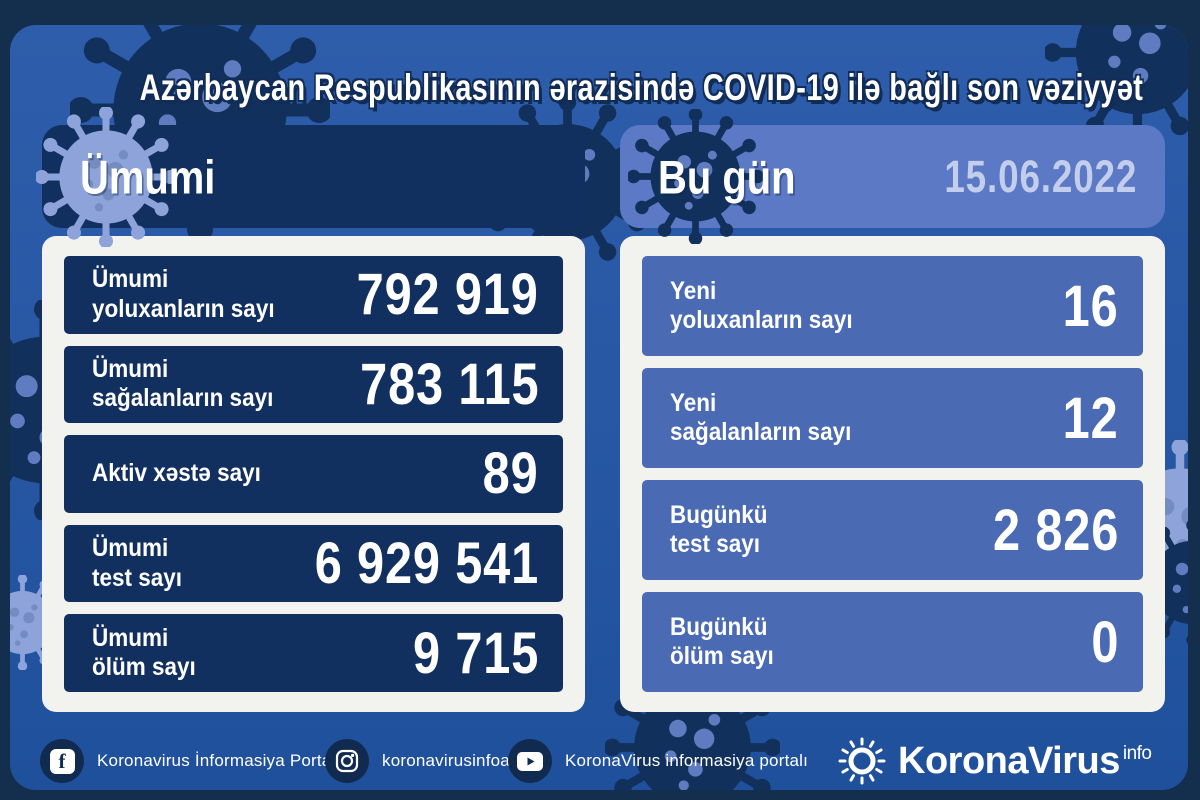 The image size is (1200, 800). What do you see at coordinates (862, 761) in the screenshot?
I see `virus-sun-icon` at bounding box center [862, 761].